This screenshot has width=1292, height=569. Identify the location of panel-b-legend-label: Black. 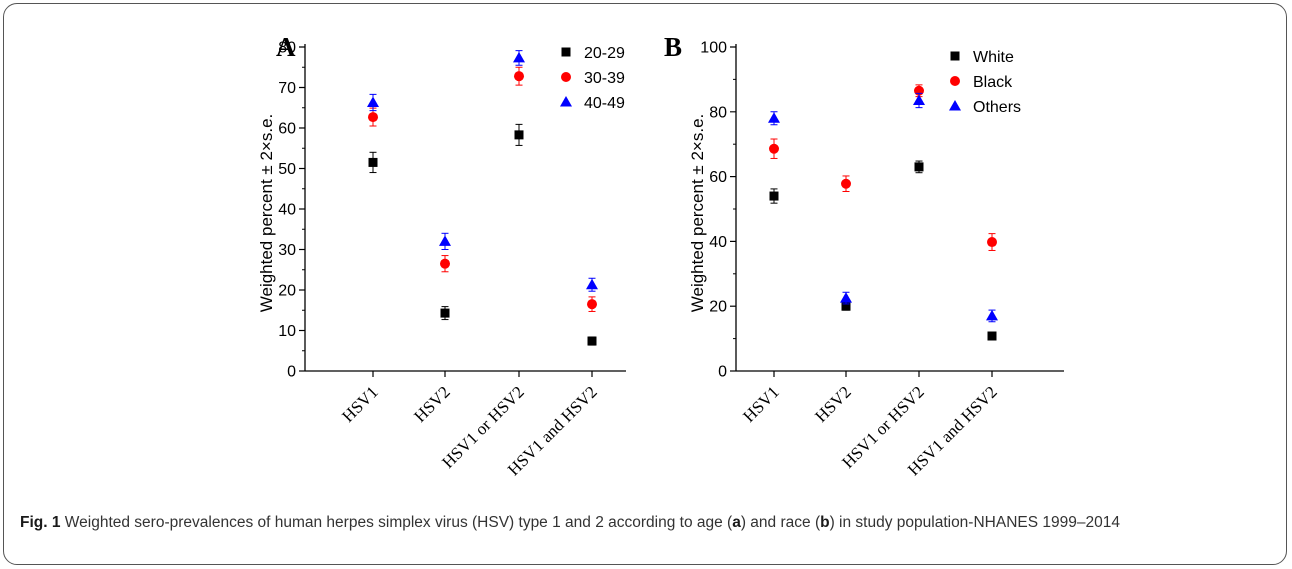
(993, 82).